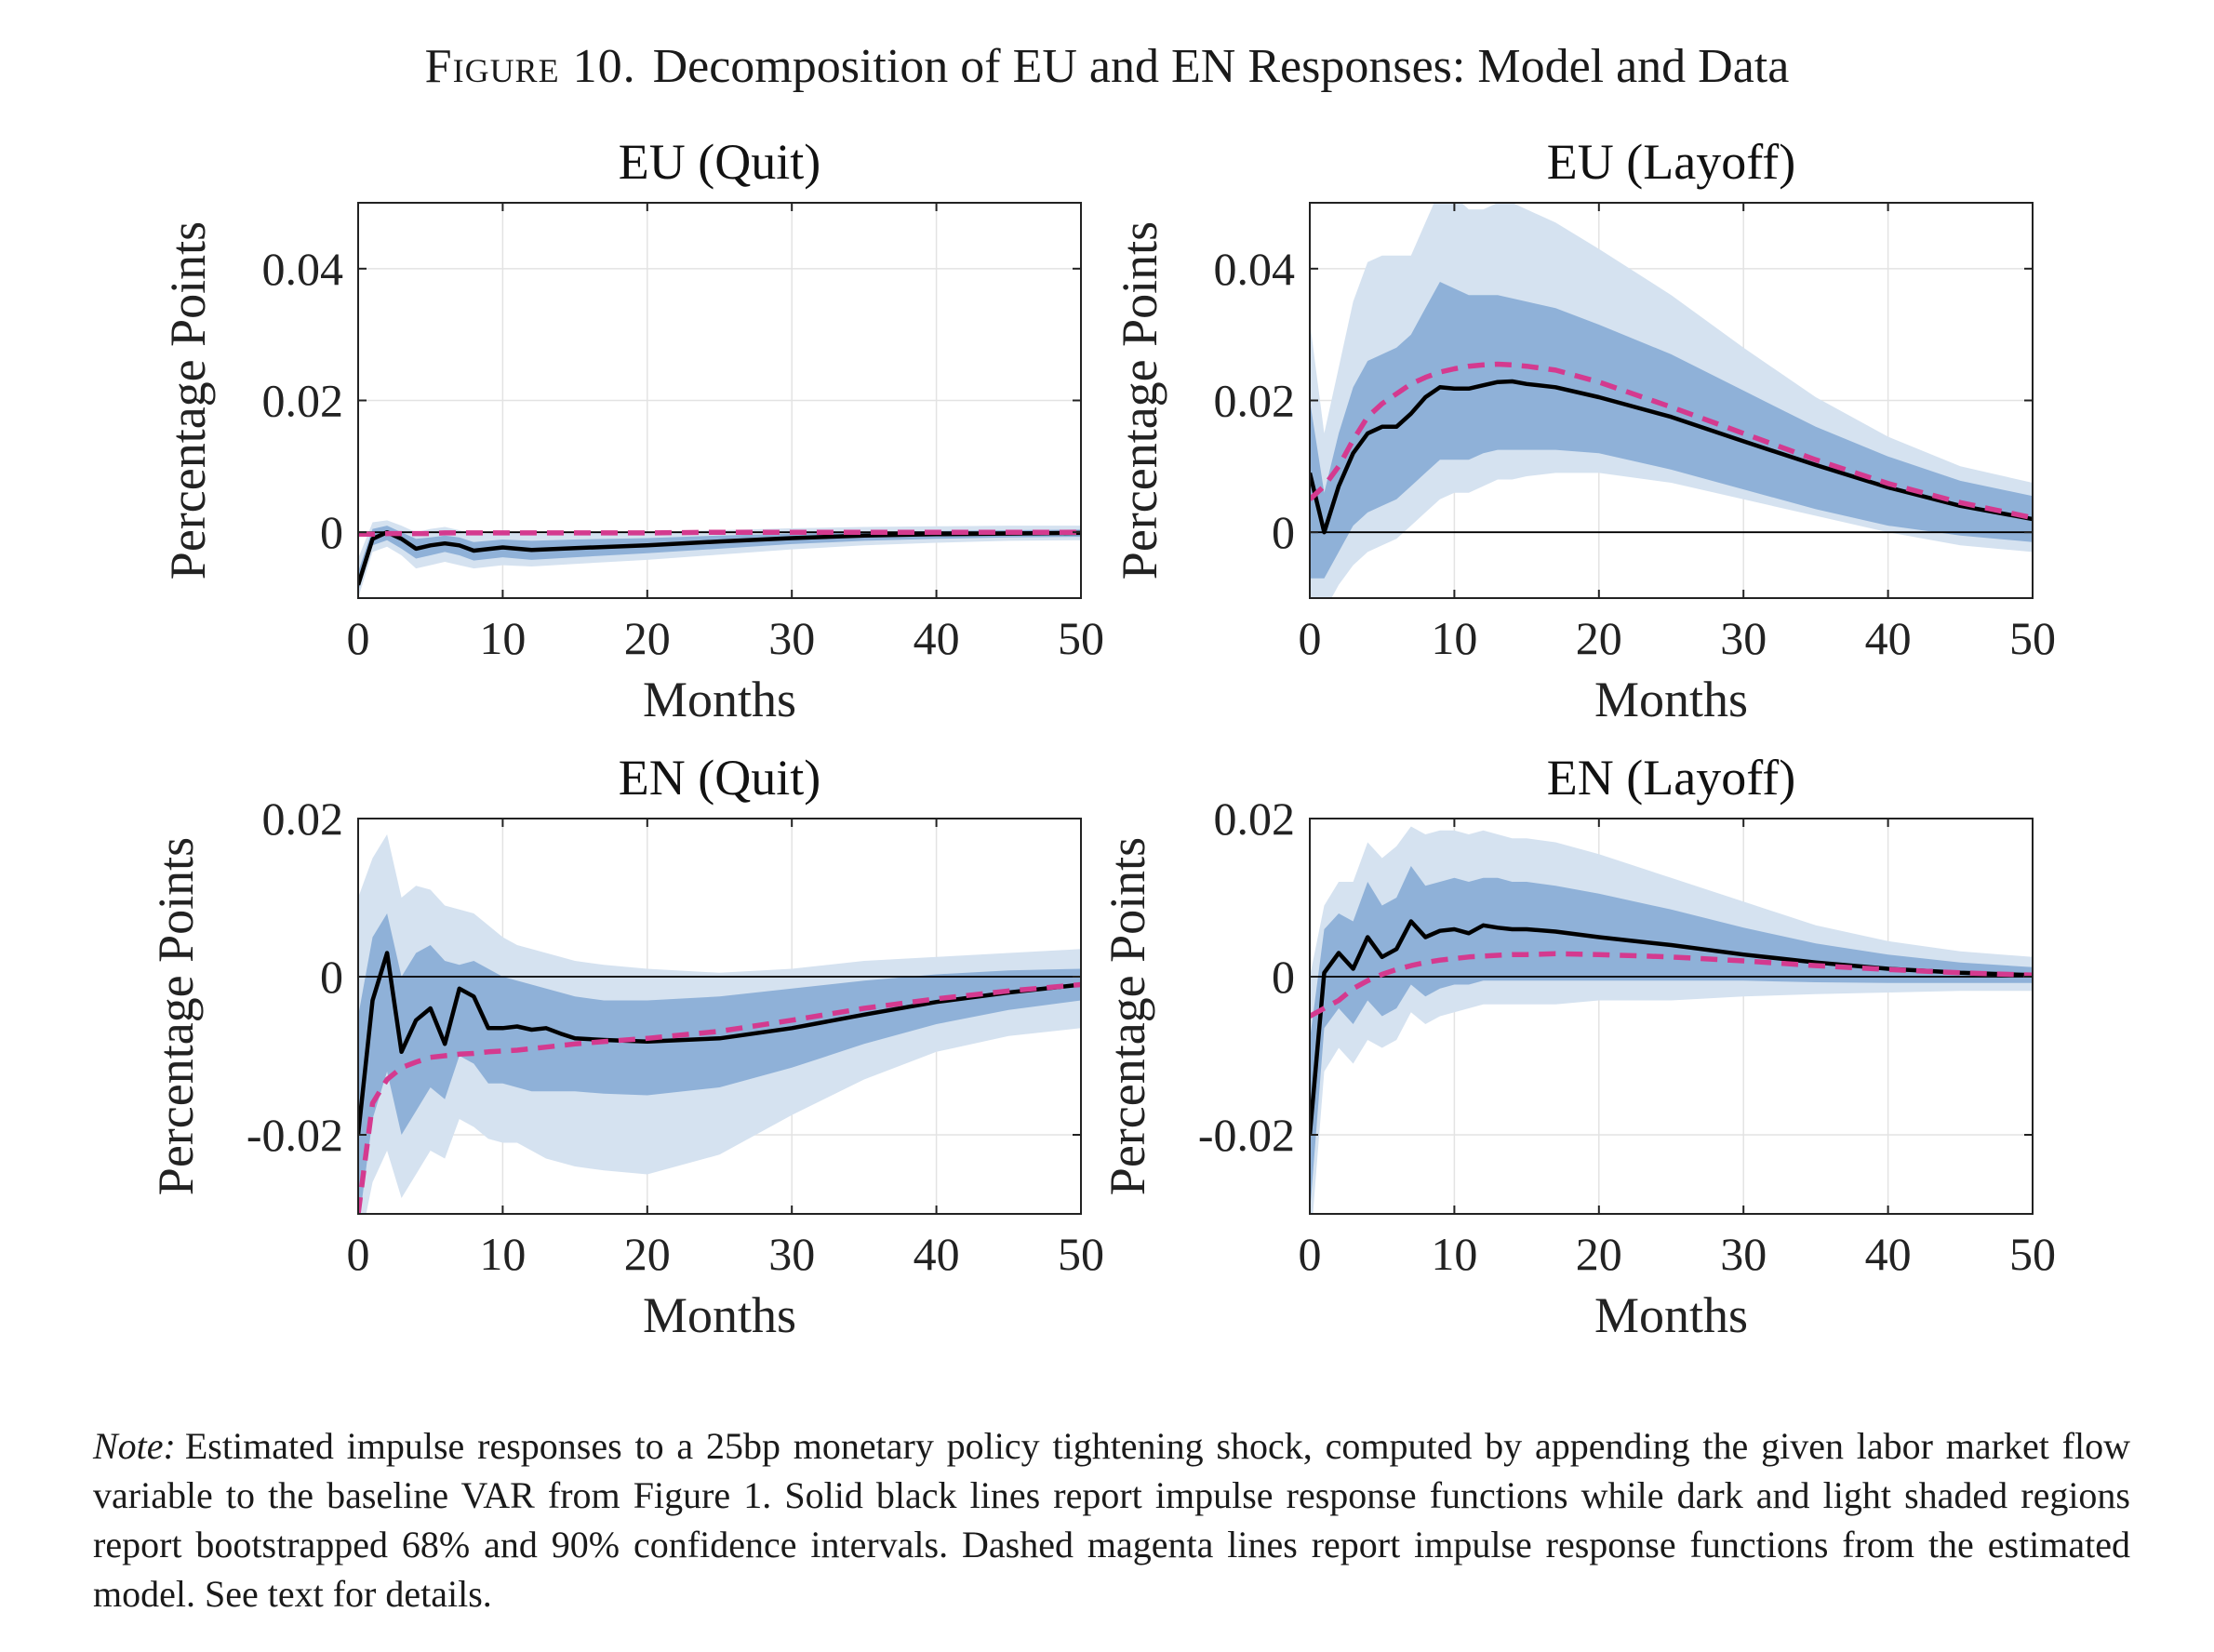 This screenshot has height=1652, width=2214. What do you see at coordinates (1671, 778) in the screenshot?
I see `panel-title: EN (Layoff)` at bounding box center [1671, 778].